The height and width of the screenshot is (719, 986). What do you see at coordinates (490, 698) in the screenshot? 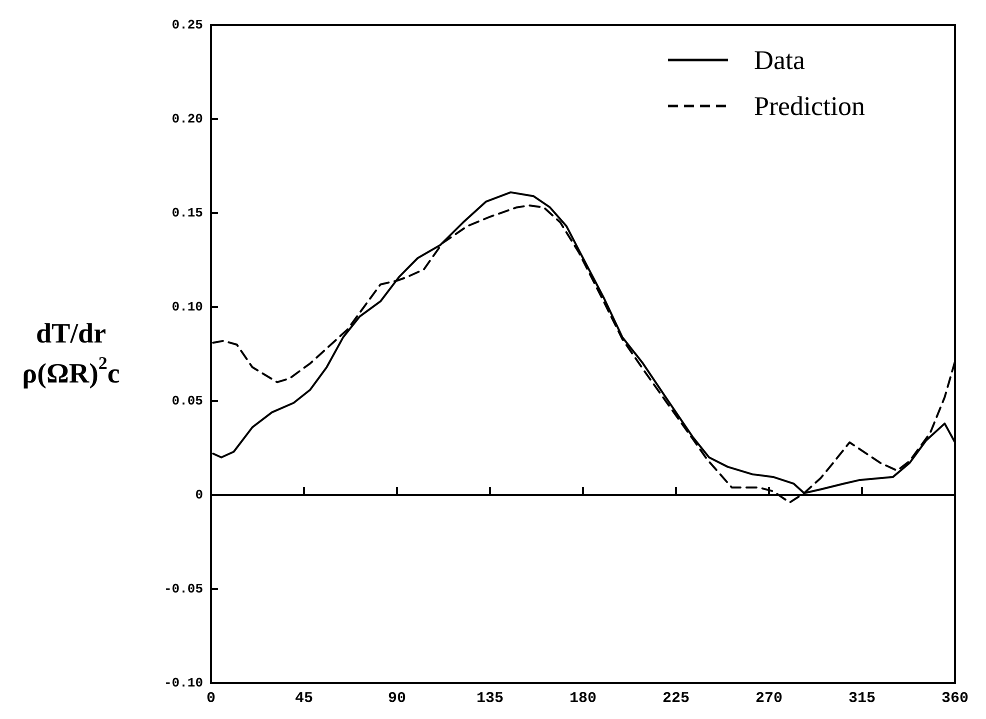
I see `x-tick-label: 135` at bounding box center [490, 698].